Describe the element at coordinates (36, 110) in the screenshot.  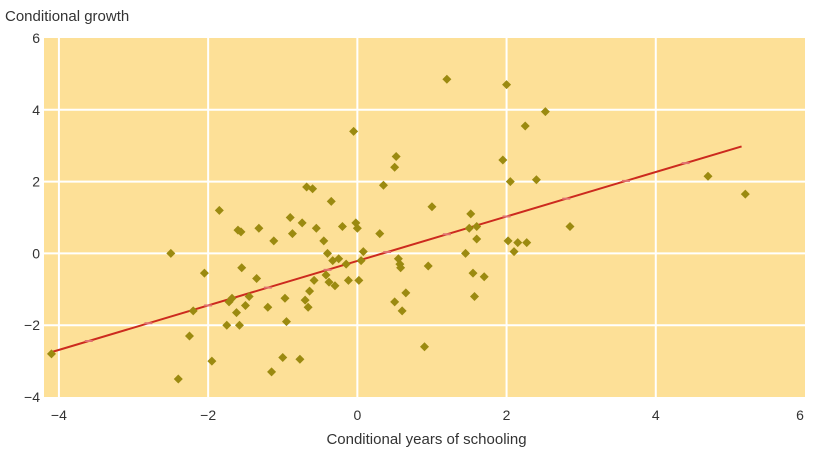
I see `y-tick-label: 4` at that location.